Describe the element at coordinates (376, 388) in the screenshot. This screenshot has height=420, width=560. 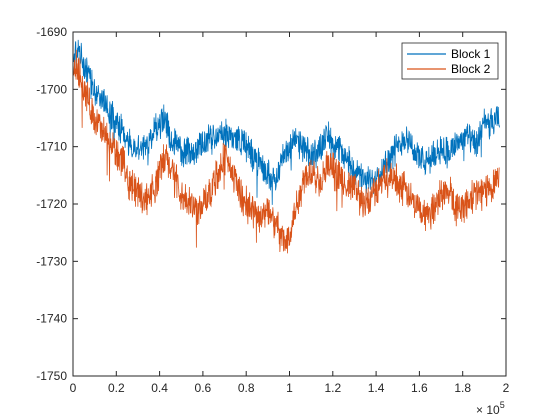
I see `x-tick-label: 1.4` at that location.